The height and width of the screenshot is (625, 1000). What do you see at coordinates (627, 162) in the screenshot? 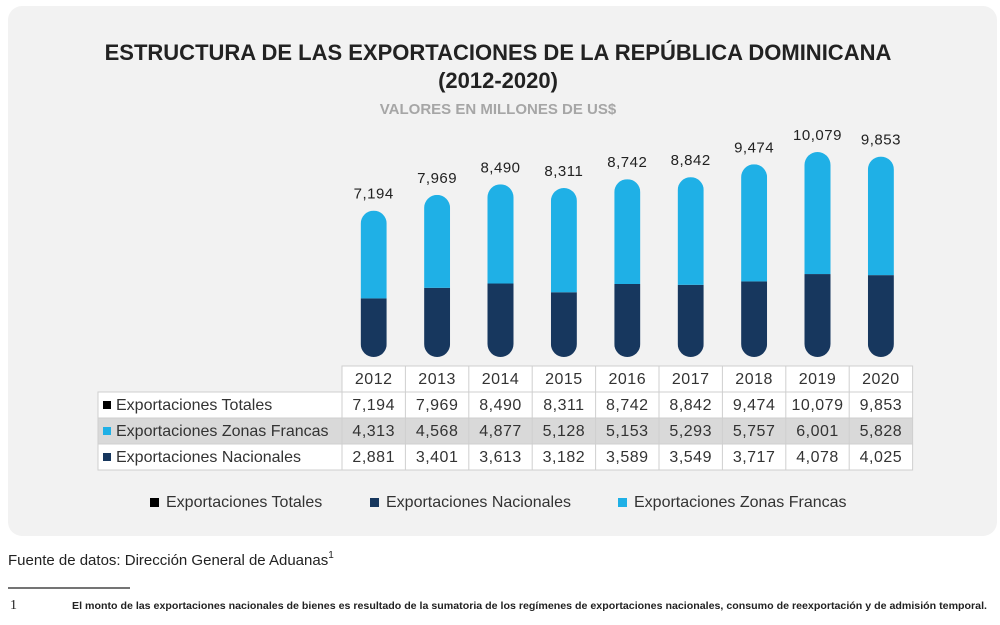
I see `total-label: 8,742` at bounding box center [627, 162].